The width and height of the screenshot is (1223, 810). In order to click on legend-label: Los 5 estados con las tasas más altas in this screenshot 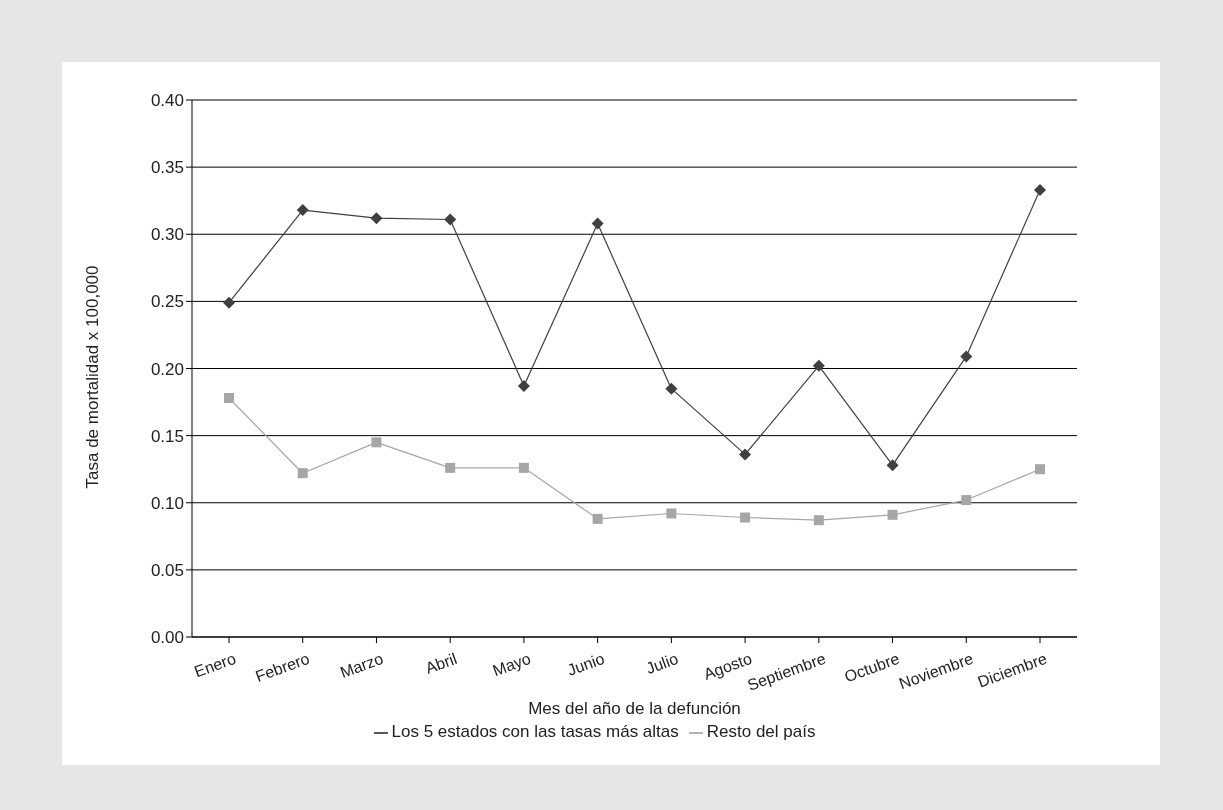, I will do `click(535, 731)`.